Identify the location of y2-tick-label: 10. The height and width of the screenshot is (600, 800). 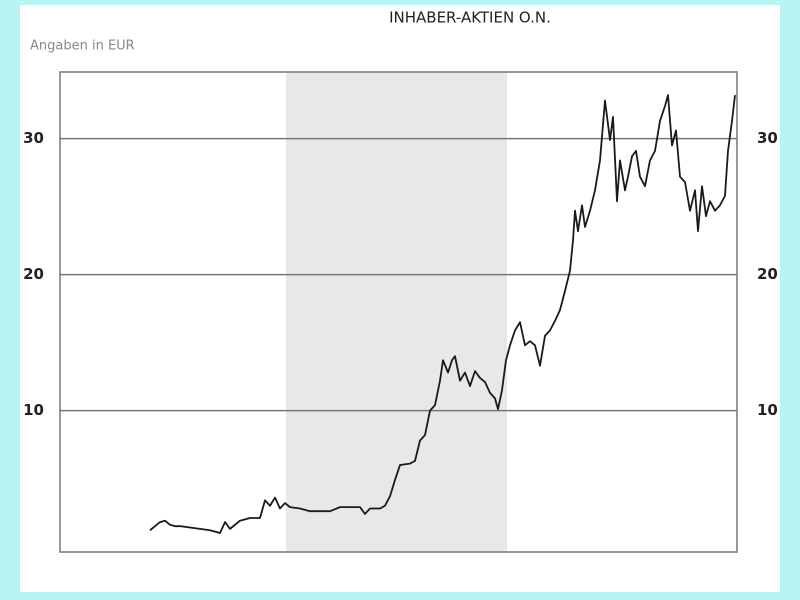
(767, 410).